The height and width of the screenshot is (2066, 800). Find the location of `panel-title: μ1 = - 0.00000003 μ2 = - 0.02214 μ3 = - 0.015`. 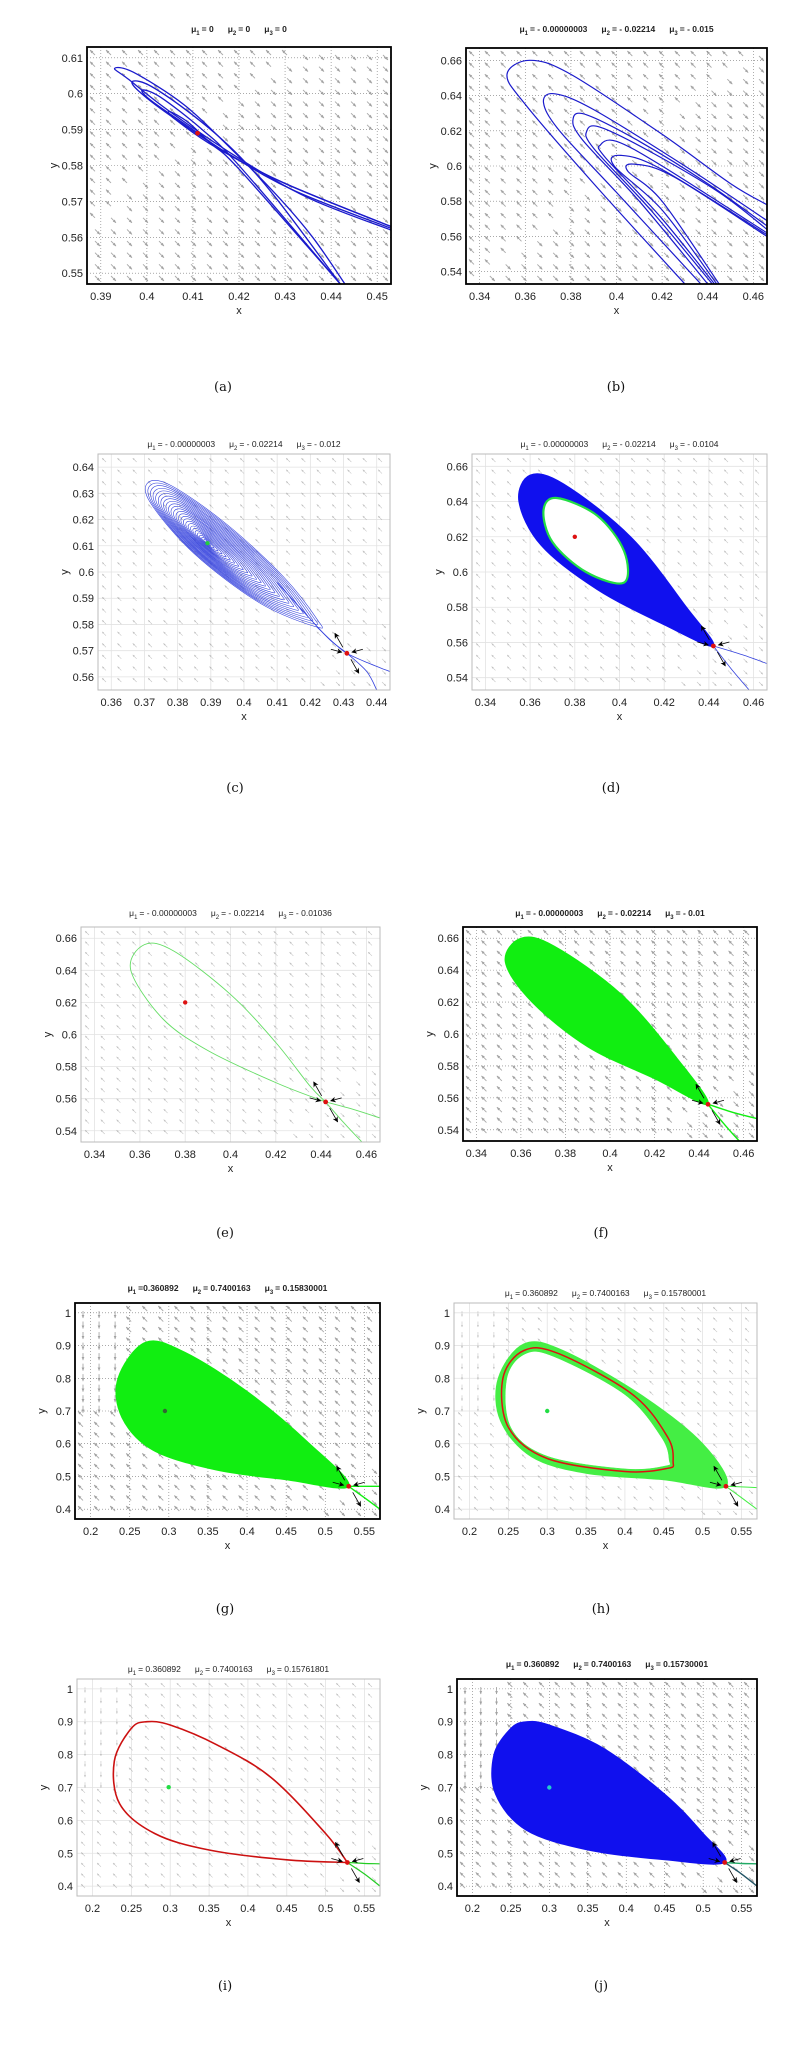

panel-title: μ1 = - 0.00000003 μ2 = - 0.02214 μ3 = - 0.015 is located at coordinates (616, 30).